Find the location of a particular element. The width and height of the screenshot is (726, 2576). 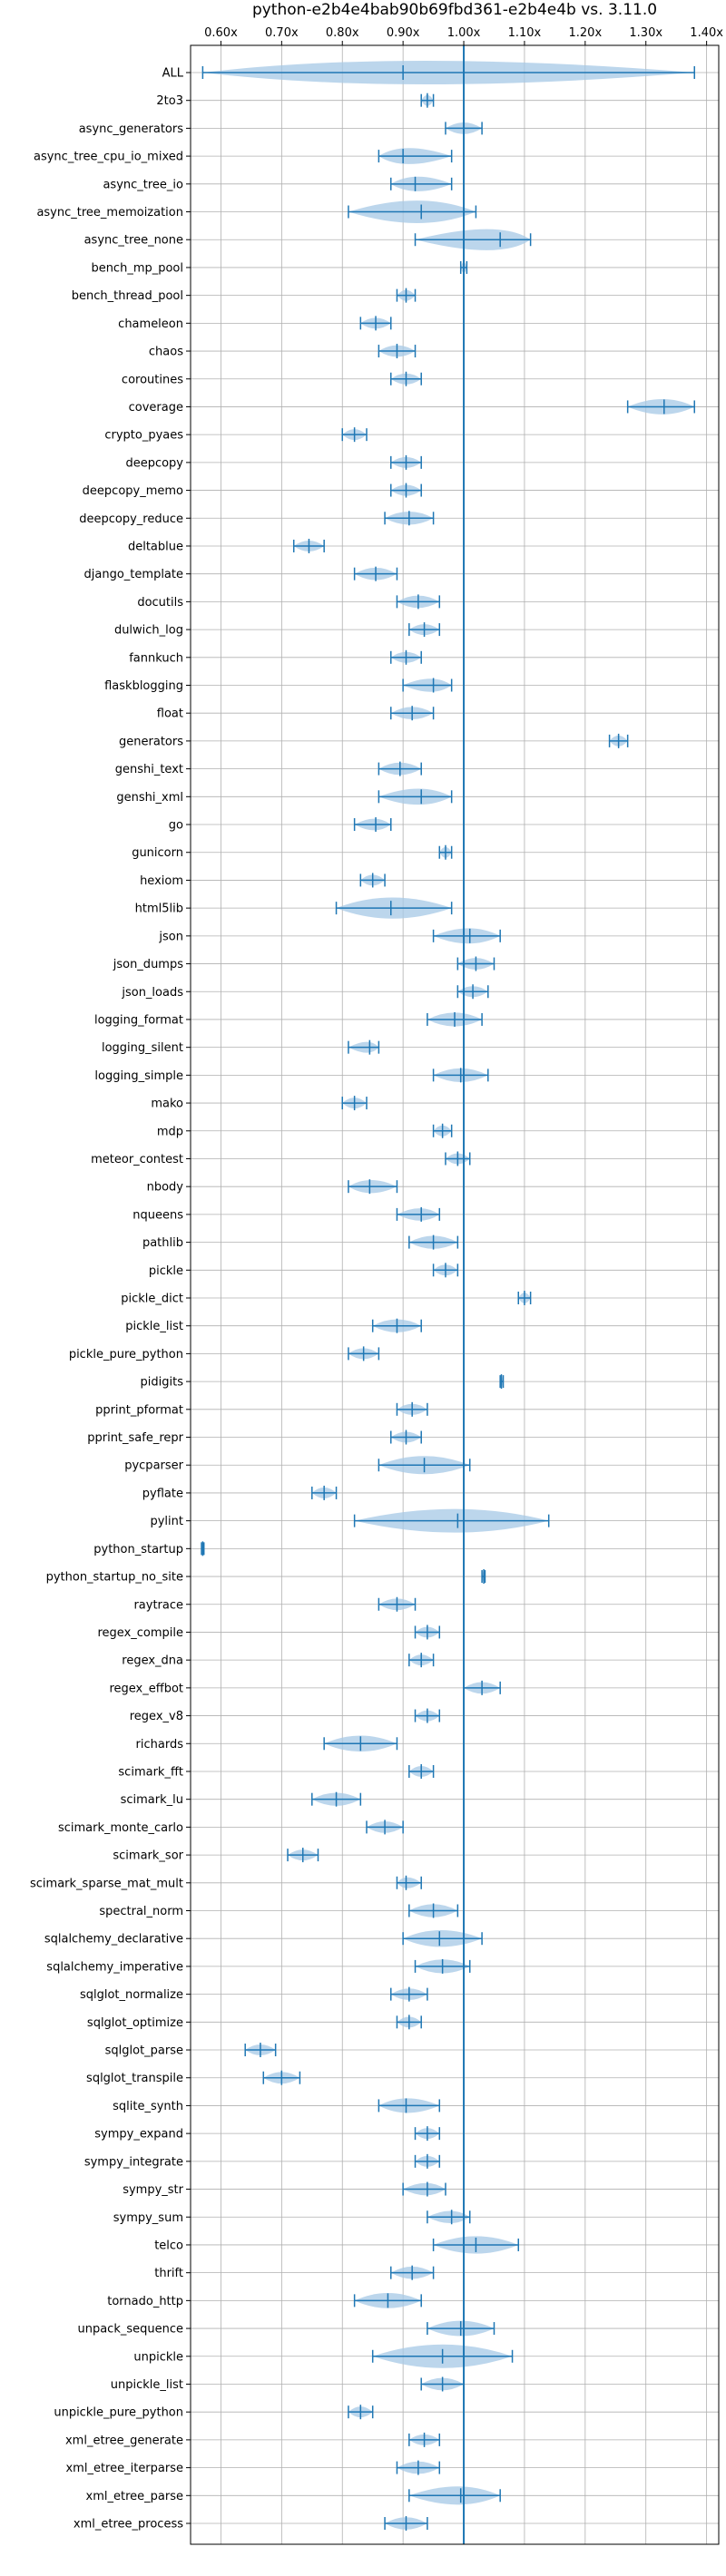

benchmark-label: nbody is located at coordinates (165, 1188).